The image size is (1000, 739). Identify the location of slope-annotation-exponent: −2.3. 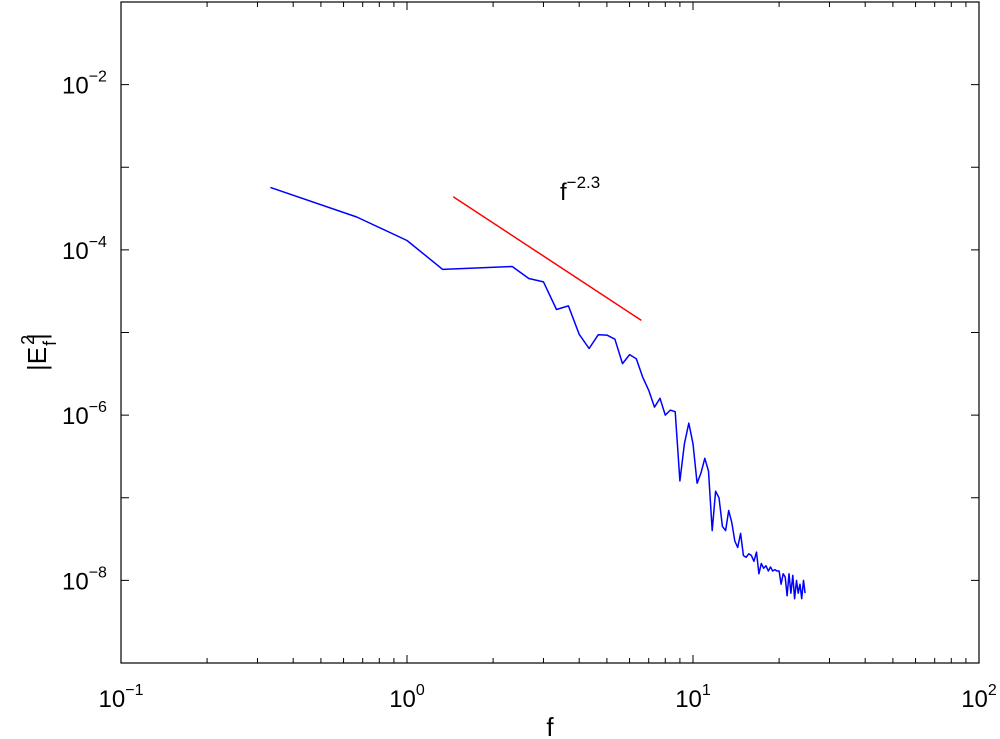
(584, 182).